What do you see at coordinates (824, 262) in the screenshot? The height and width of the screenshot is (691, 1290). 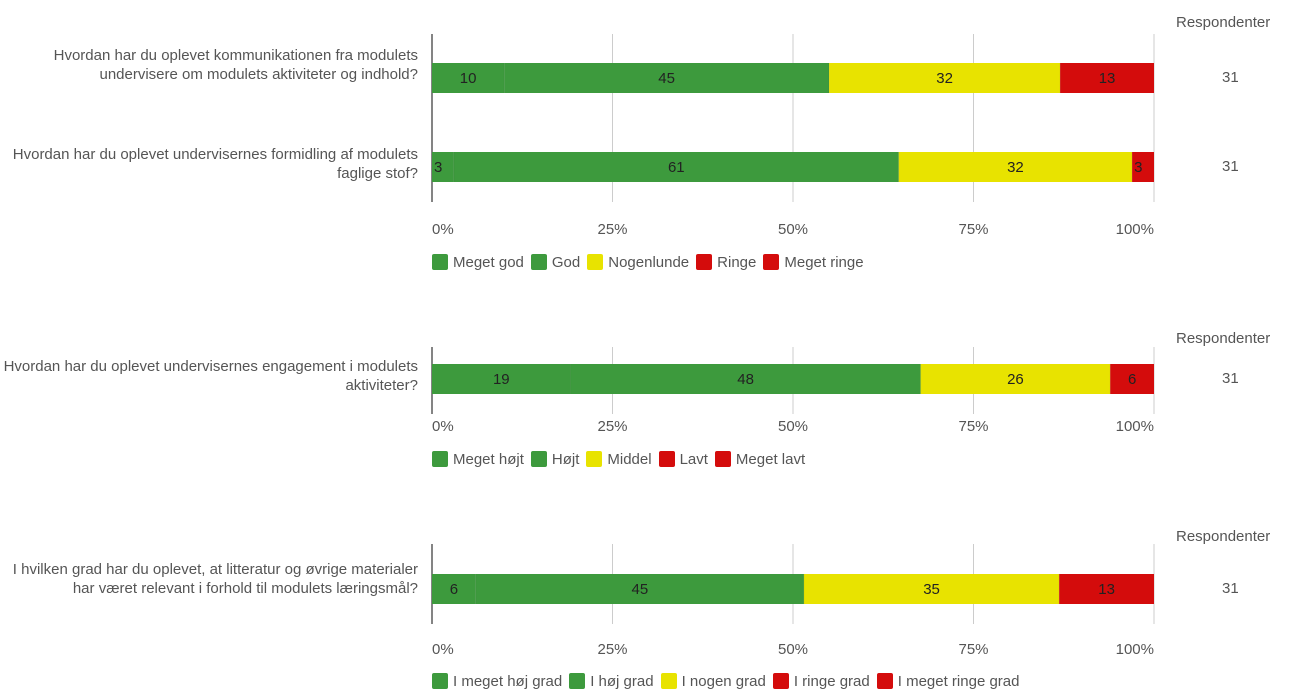 I see `legend-label: Meget ringe` at bounding box center [824, 262].